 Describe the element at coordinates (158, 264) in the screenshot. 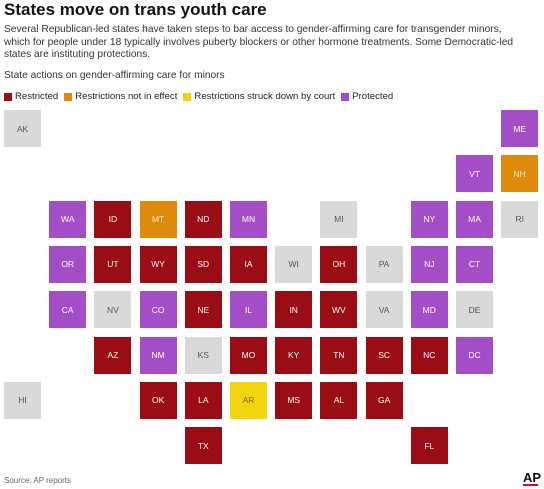

I see `state-tile-wy: WY` at that location.